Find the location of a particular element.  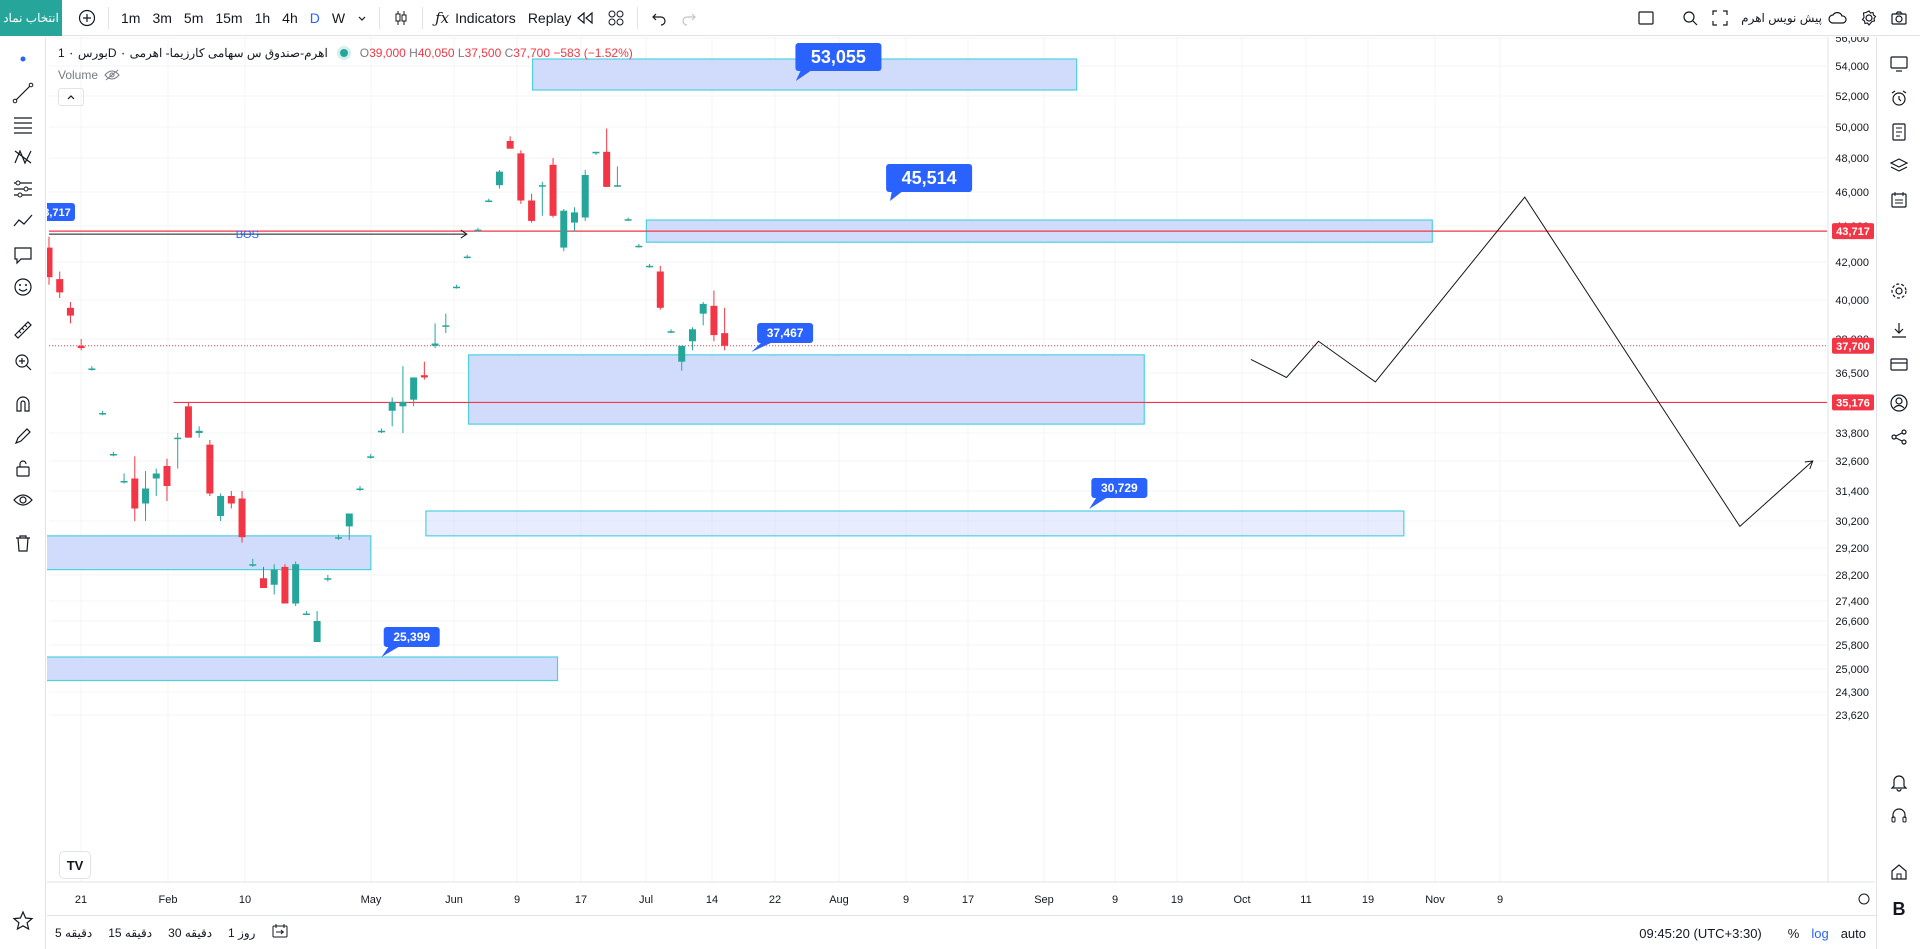

pattern-tool is located at coordinates (23, 157).